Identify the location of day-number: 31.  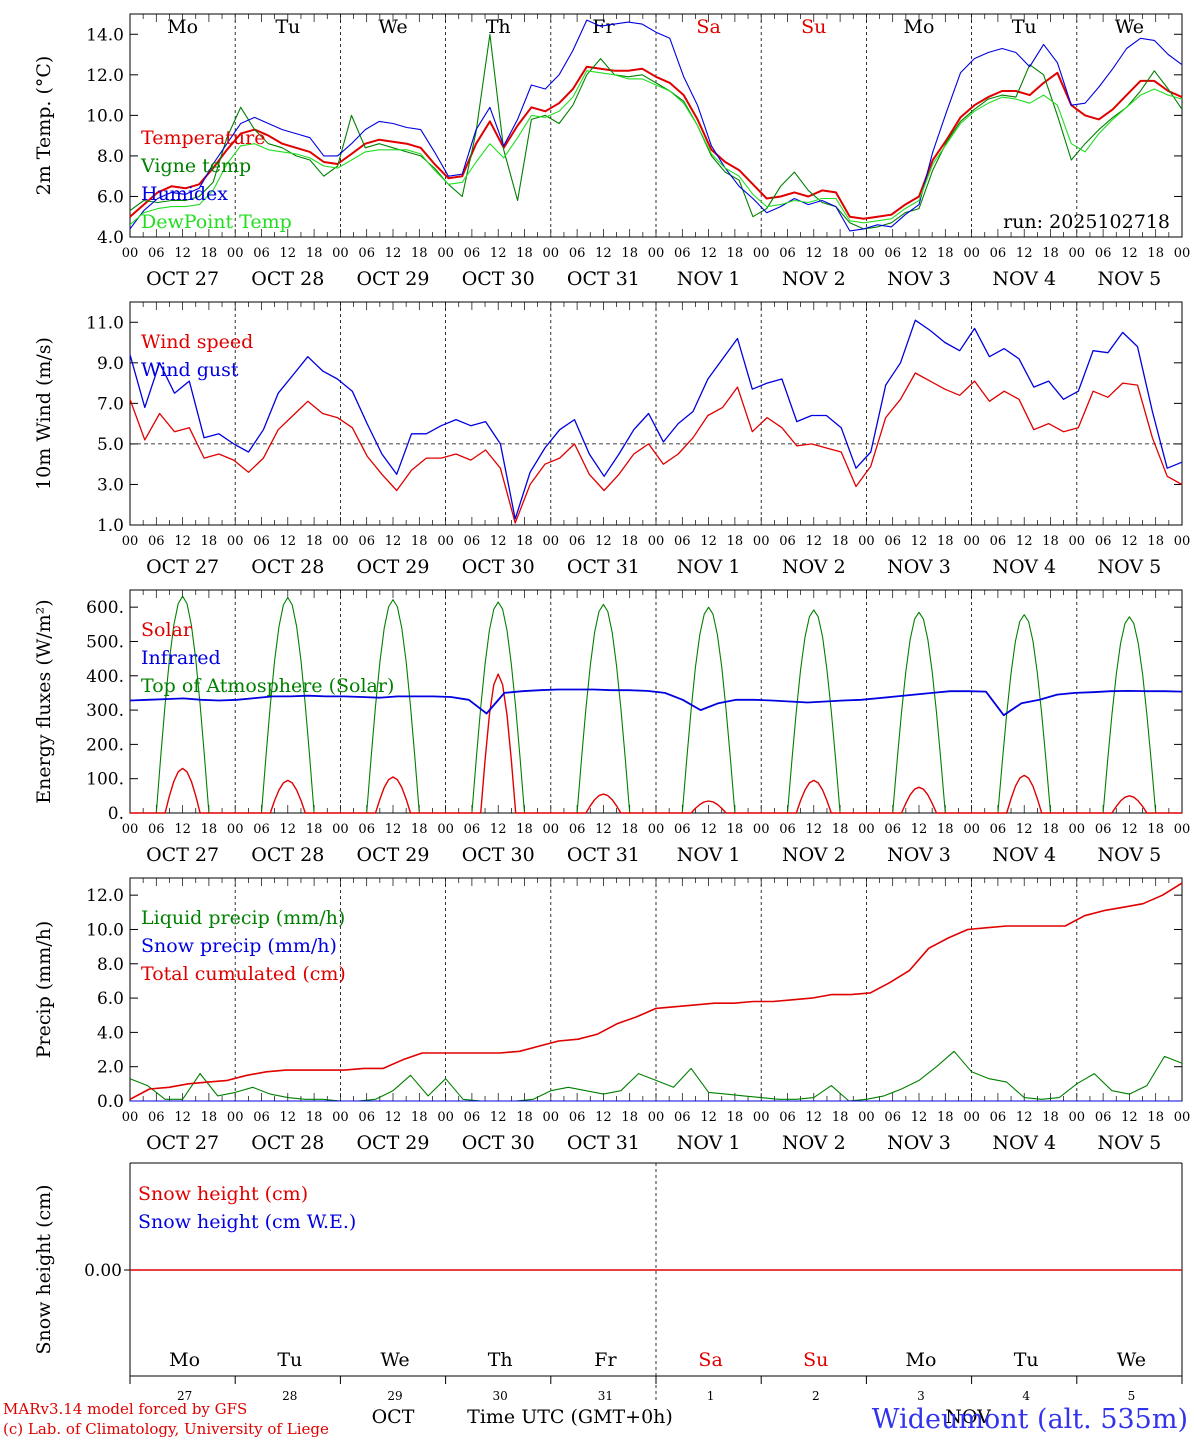
(605, 1396).